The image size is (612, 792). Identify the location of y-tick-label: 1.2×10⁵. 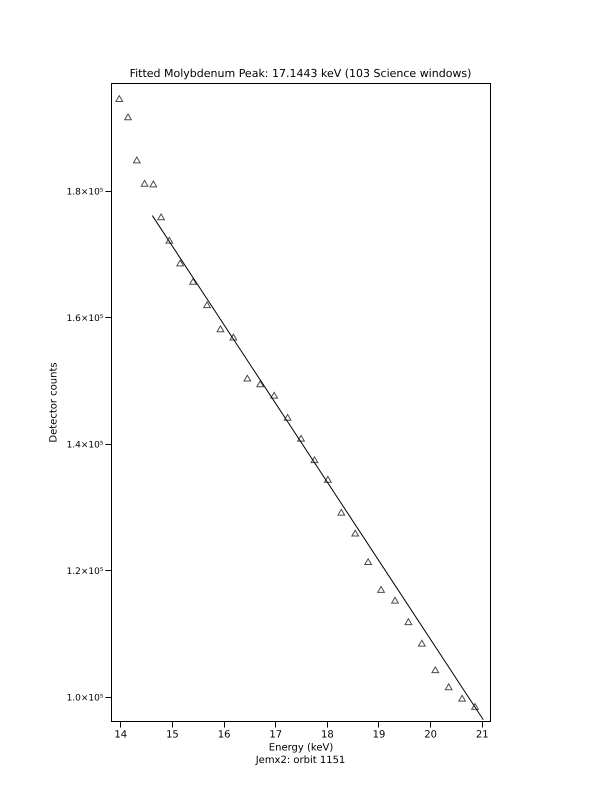
(85, 571).